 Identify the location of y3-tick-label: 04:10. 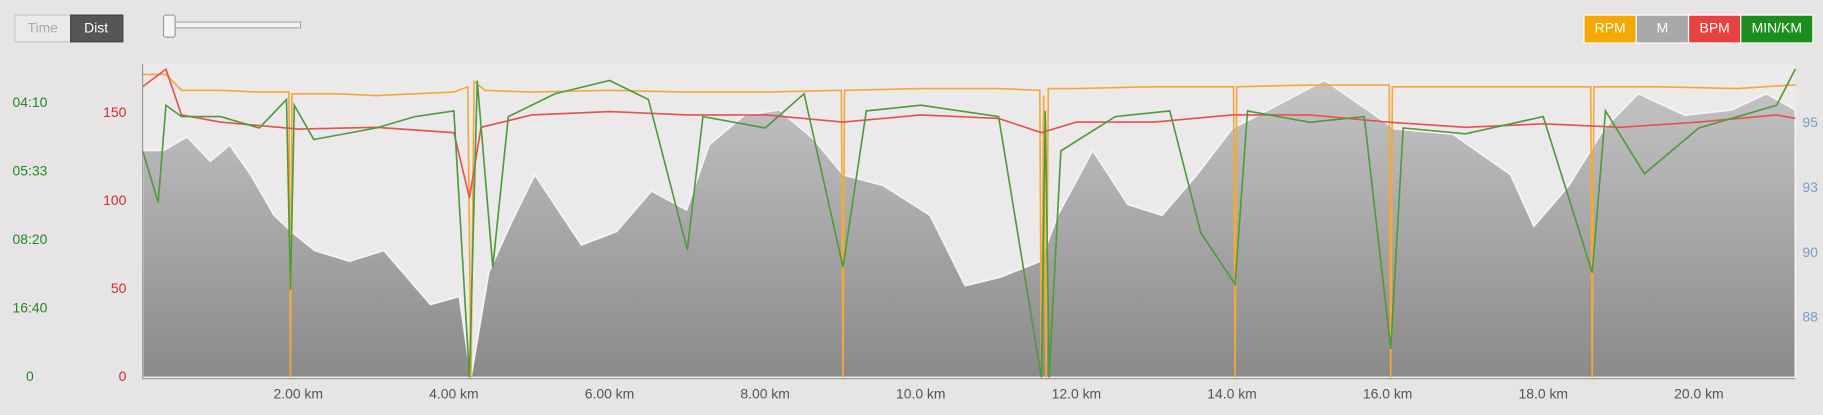
(30, 102).